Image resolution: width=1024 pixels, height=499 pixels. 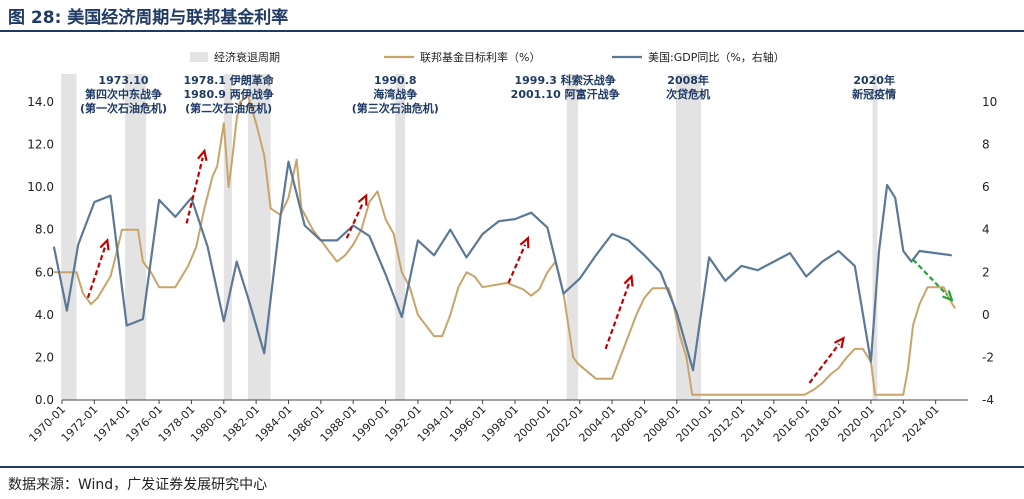 What do you see at coordinates (565, 80) in the screenshot?
I see `annotation-4-line: 1999.3 科索沃战争` at bounding box center [565, 80].